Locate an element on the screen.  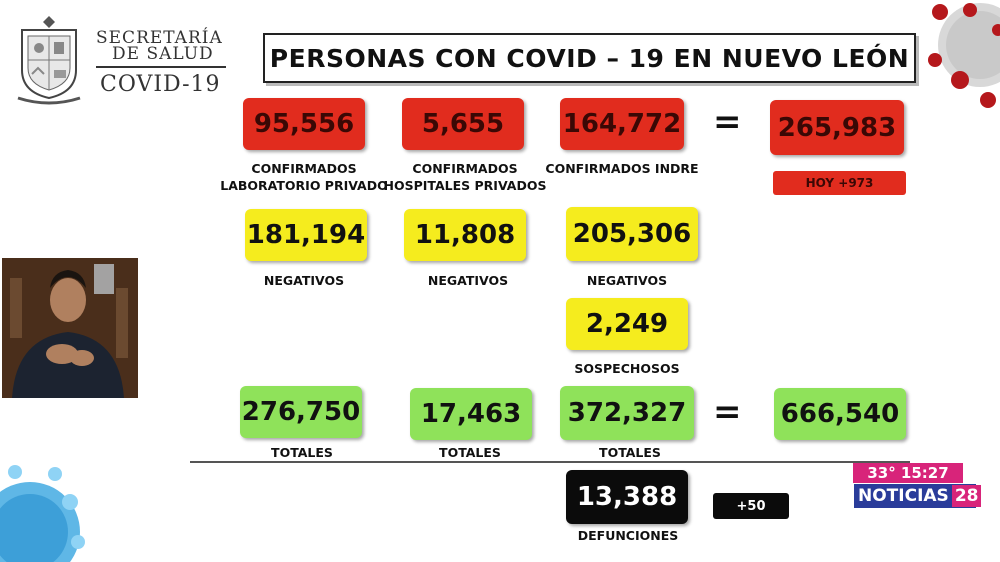
negatives-indre-value: 205,306 is located at coordinates (632, 234).